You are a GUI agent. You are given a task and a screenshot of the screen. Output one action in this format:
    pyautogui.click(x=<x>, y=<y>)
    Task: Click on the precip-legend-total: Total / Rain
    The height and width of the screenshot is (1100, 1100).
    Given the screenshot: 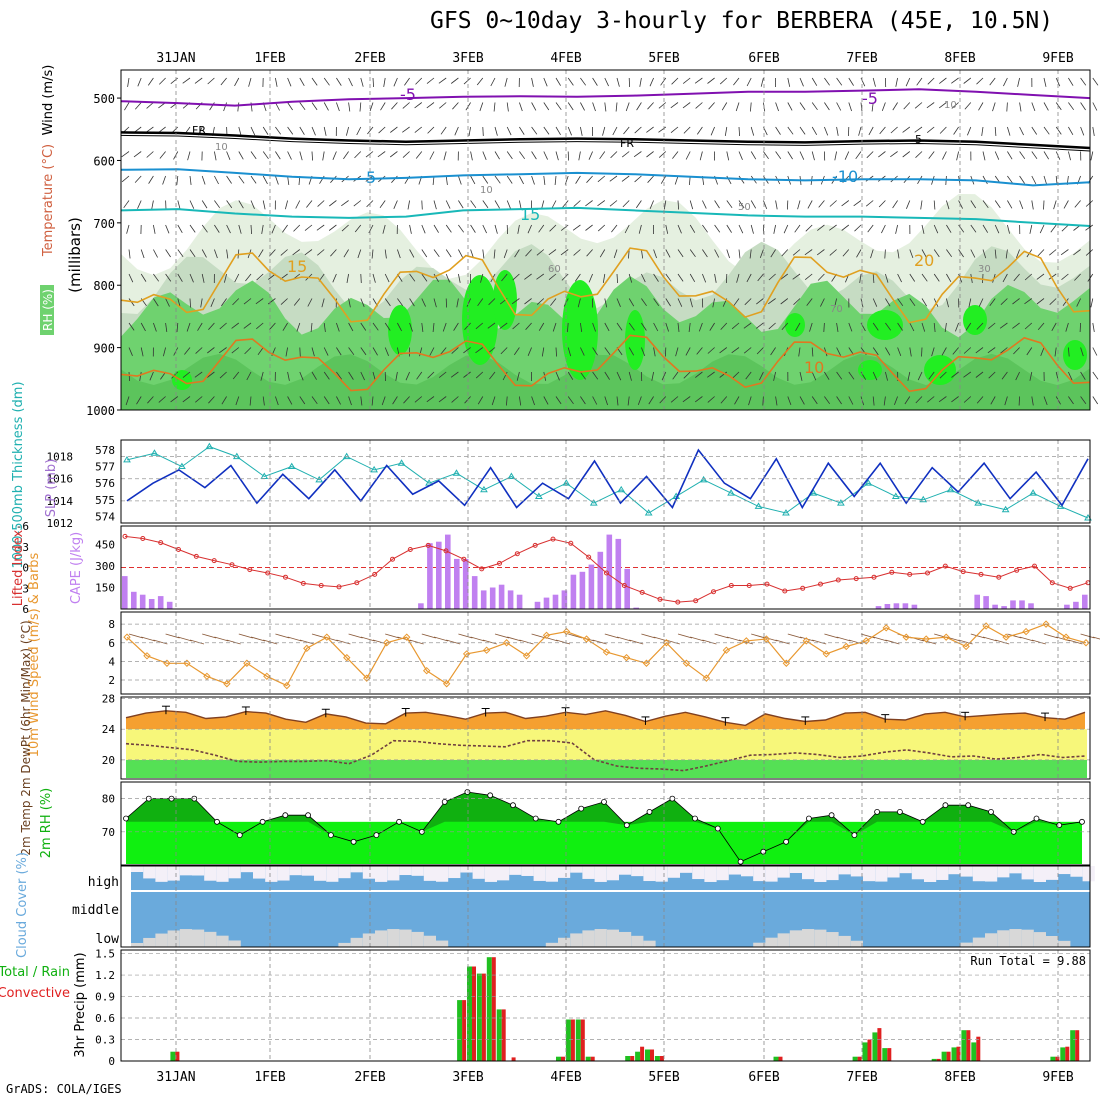 What is the action you would take?
    pyautogui.click(x=35, y=972)
    